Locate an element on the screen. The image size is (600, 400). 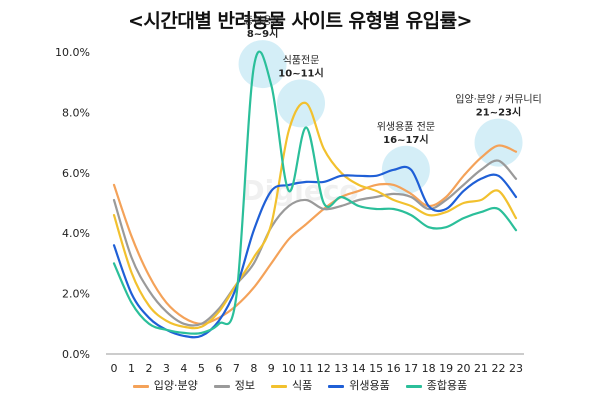
annotation-time: 21~23시 is located at coordinates (498, 113).